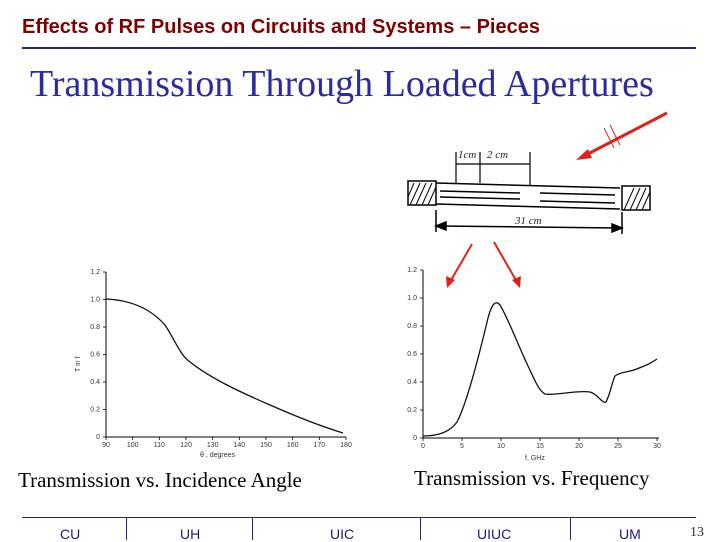  What do you see at coordinates (467, 155) in the screenshot?
I see `label-1cm: 1cm` at bounding box center [467, 155].